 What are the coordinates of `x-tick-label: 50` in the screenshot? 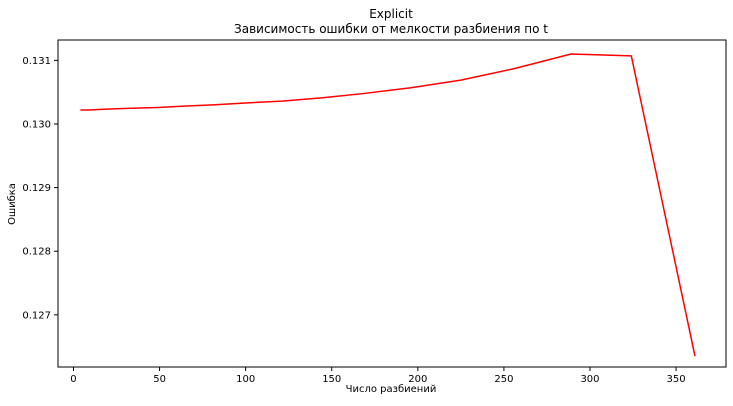 It's located at (159, 379).